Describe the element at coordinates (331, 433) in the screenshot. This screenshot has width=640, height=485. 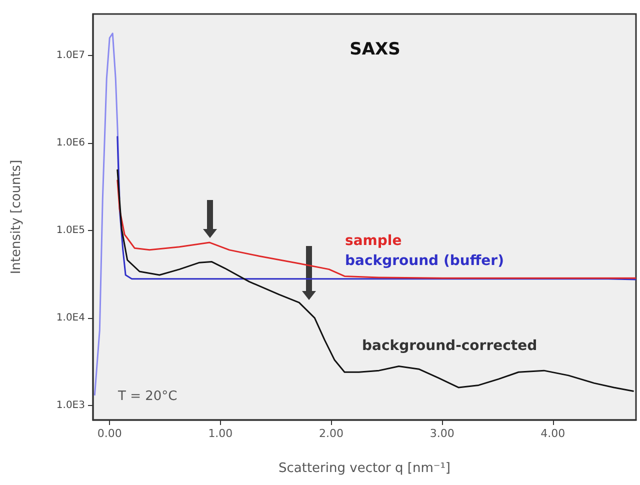
I see `x-tick-label: 2.00` at that location.